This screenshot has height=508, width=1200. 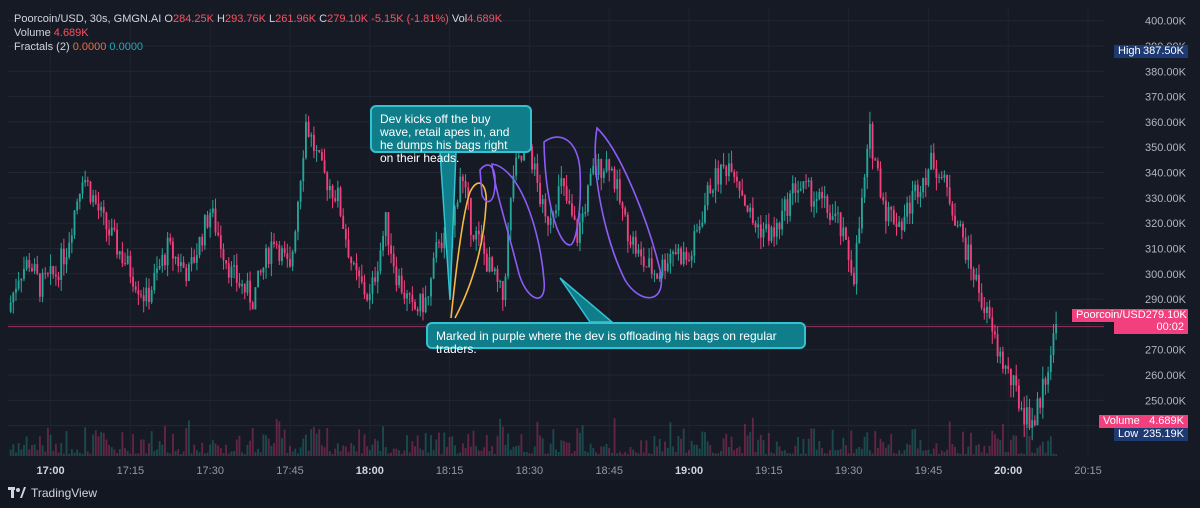 I want to click on fractals-row: Fractals (2) 0.0000 0.0000, so click(x=258, y=47).